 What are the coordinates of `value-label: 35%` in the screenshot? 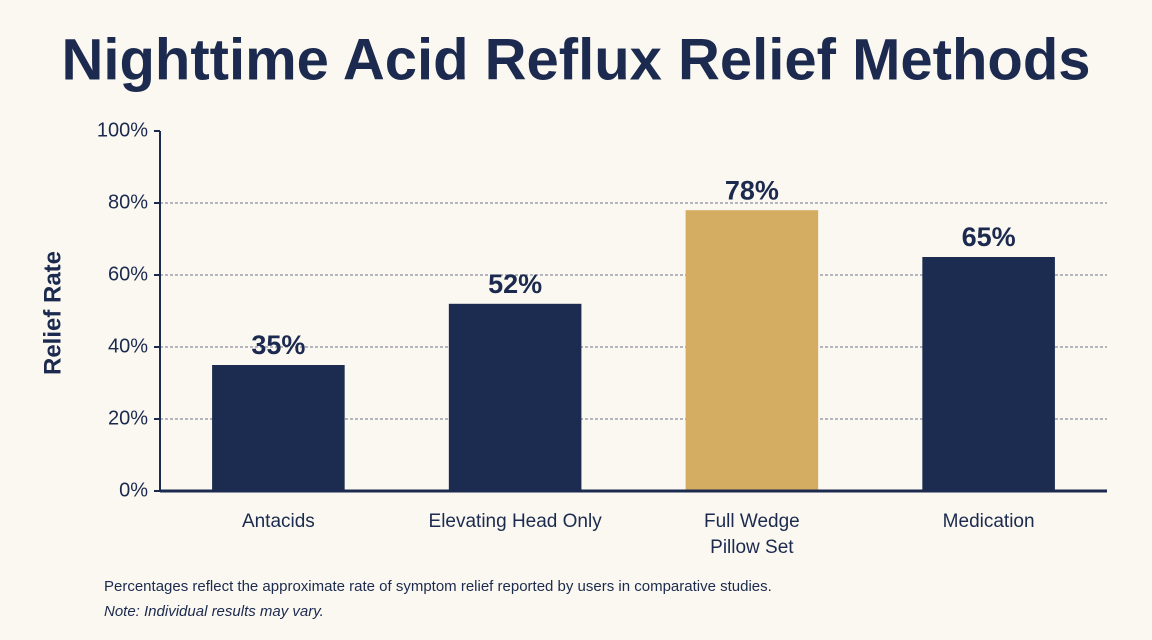 It's located at (278, 345).